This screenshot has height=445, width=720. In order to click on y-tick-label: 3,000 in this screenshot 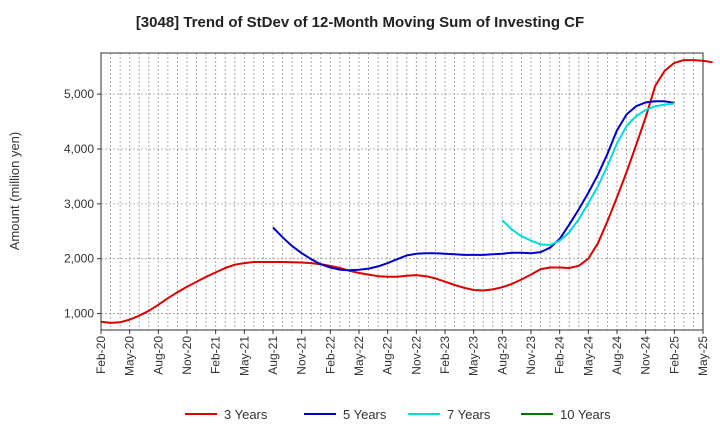, I will do `click(79, 204)`.